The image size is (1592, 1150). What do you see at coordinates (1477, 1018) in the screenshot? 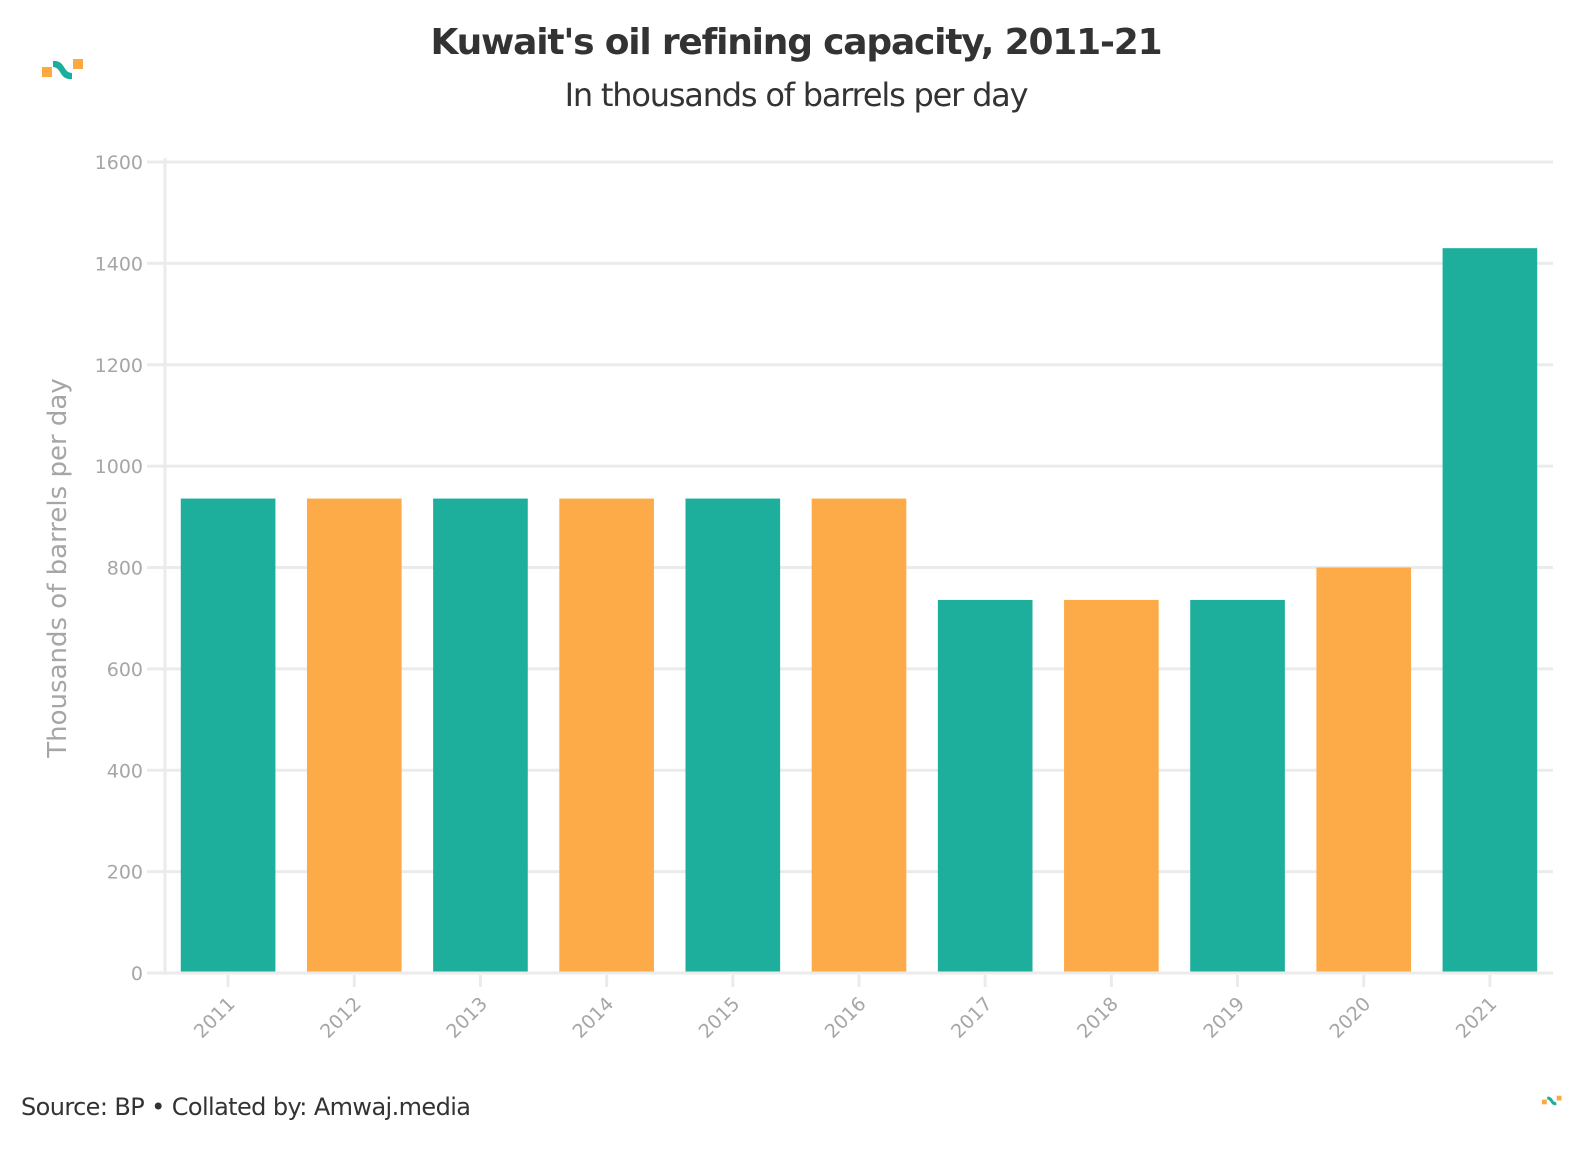
I see `x-tick-label: 2021` at bounding box center [1477, 1018].